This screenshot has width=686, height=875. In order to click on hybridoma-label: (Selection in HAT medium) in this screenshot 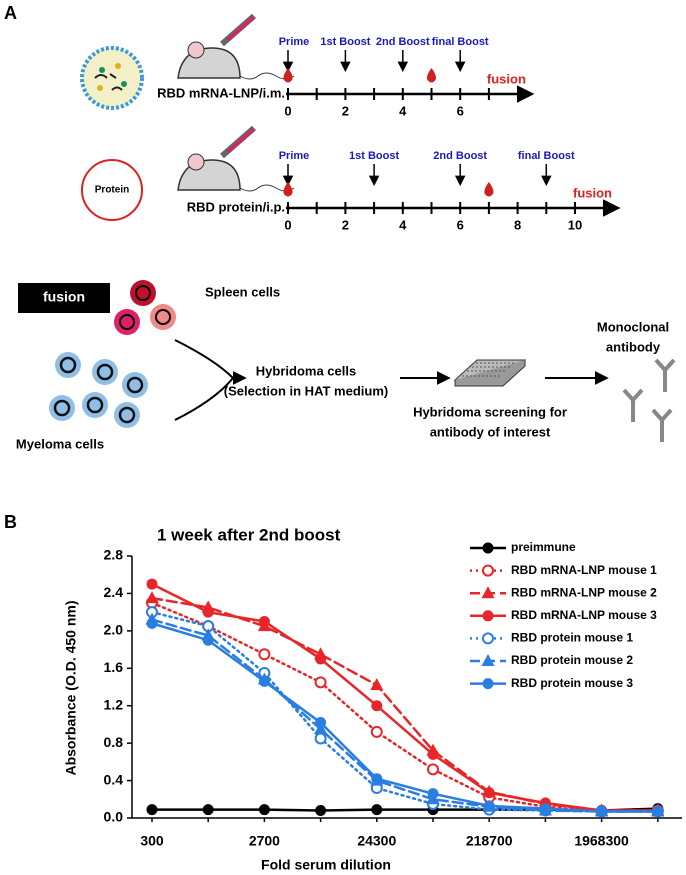, I will do `click(306, 390)`.